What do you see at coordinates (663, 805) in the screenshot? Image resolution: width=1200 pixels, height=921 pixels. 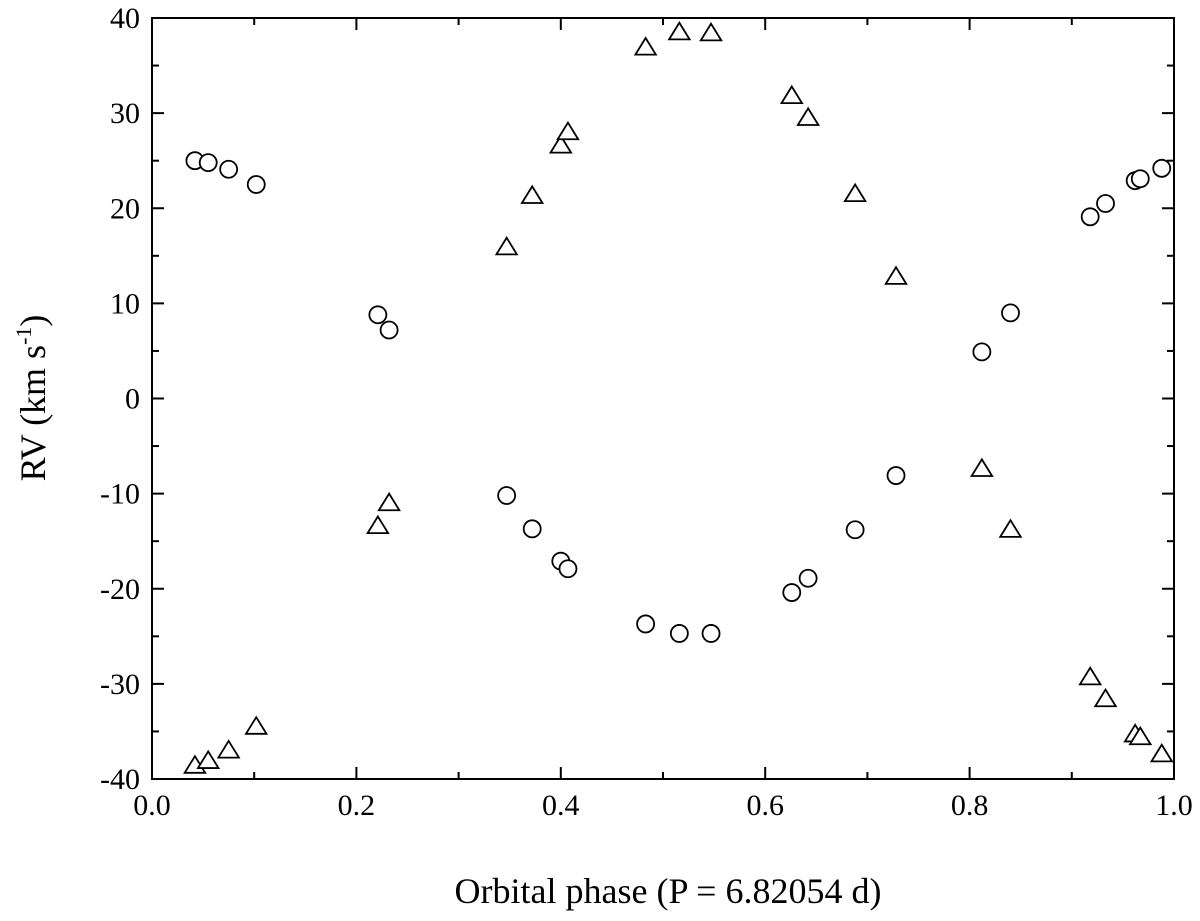 I see `x-tick-labels: 0.0 0.2 0.4 0.6 0.8 1.0` at bounding box center [663, 805].